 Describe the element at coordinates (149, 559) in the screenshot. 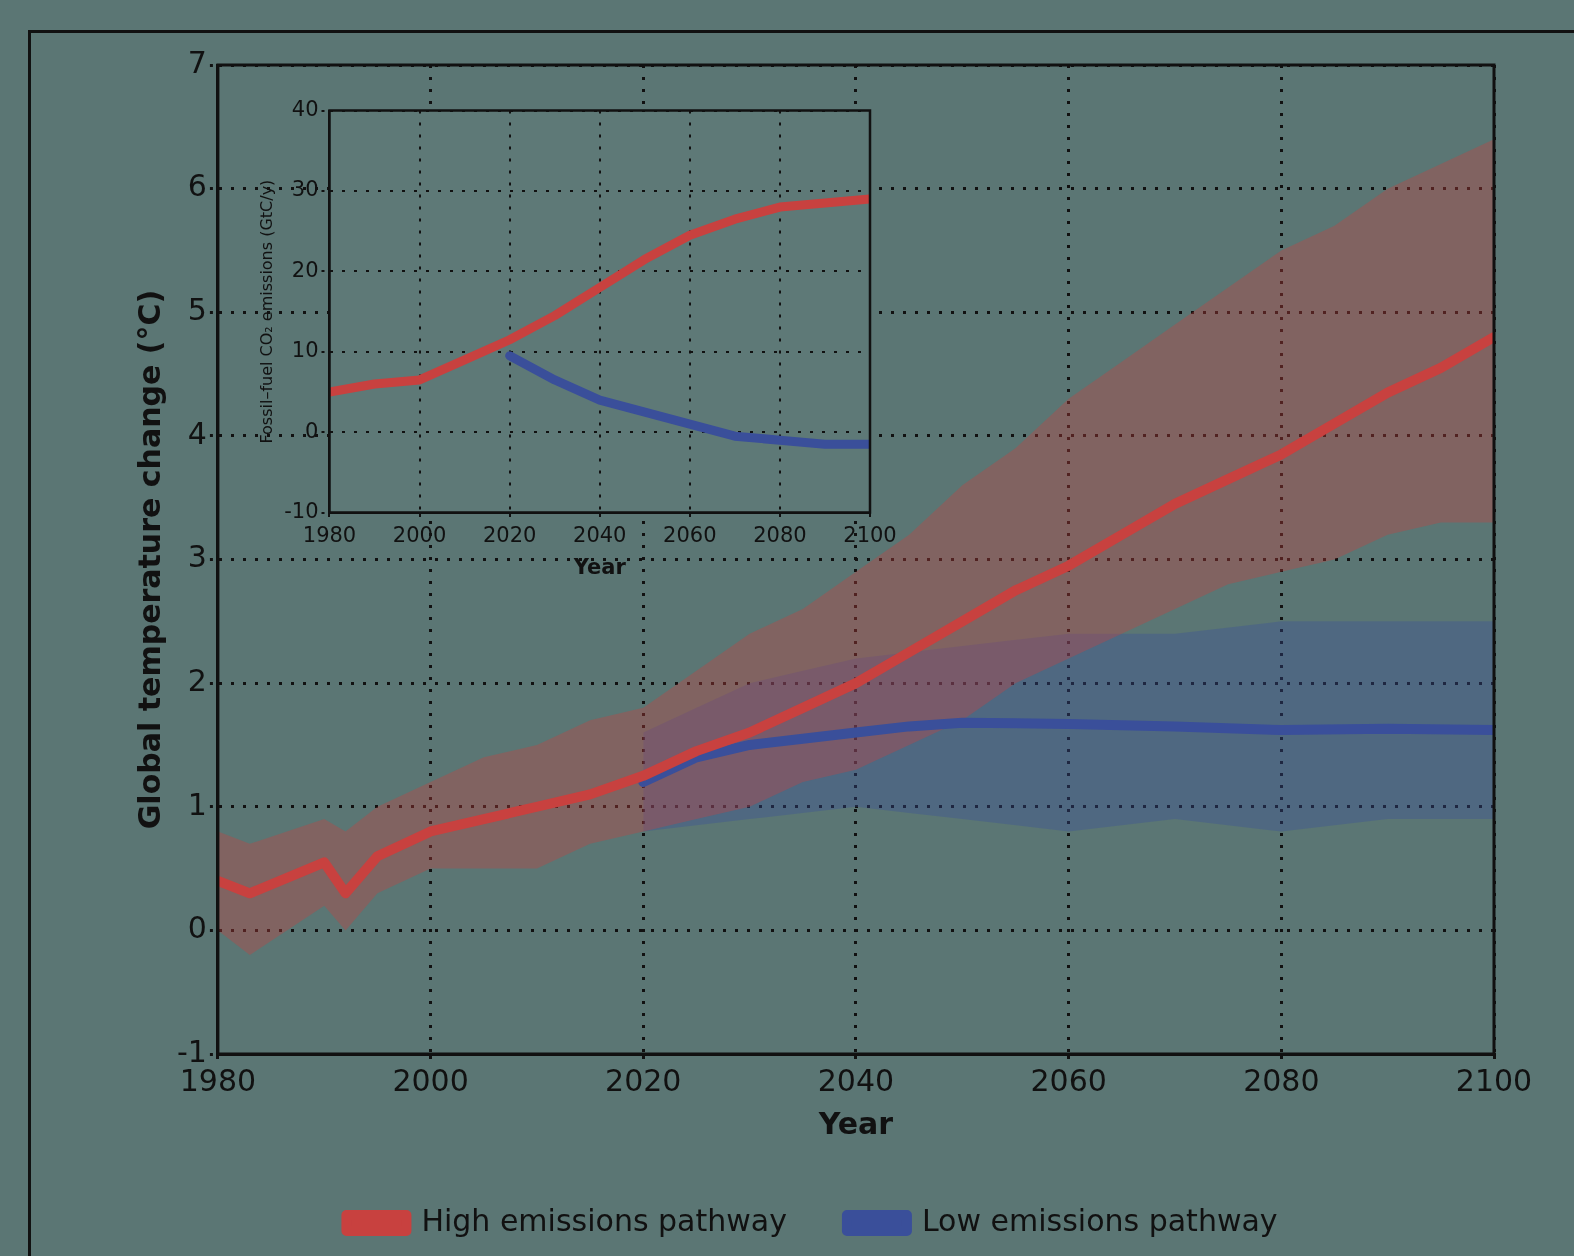

I see `y-axis-title: Global temperature change (°C)` at that location.